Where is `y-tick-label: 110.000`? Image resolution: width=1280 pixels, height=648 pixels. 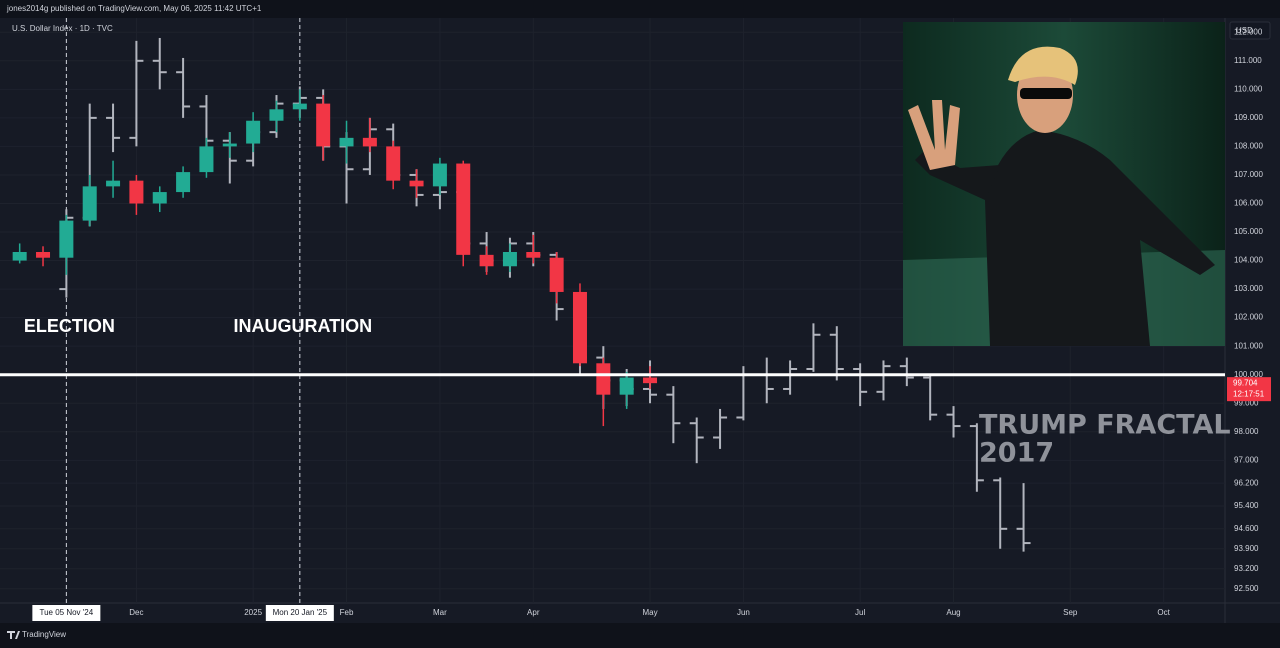 y-tick-label: 110.000 is located at coordinates (1248, 88).